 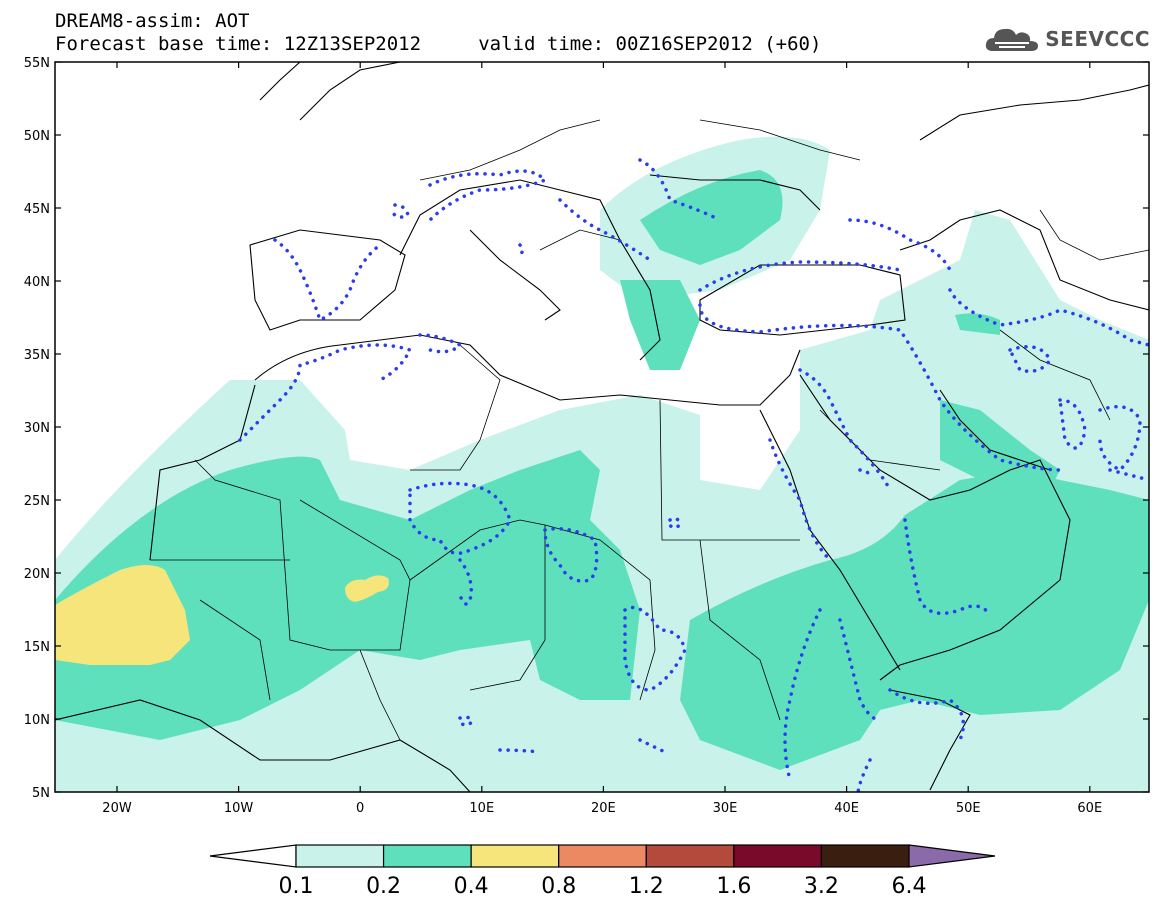 I want to click on lon-label: 20E, so click(x=603, y=808).